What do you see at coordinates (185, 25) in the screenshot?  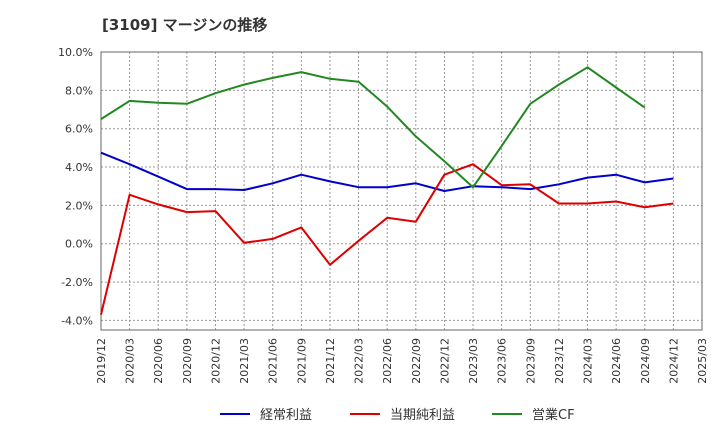 I see `chart-title: [3109] マージンの推移` at bounding box center [185, 25].